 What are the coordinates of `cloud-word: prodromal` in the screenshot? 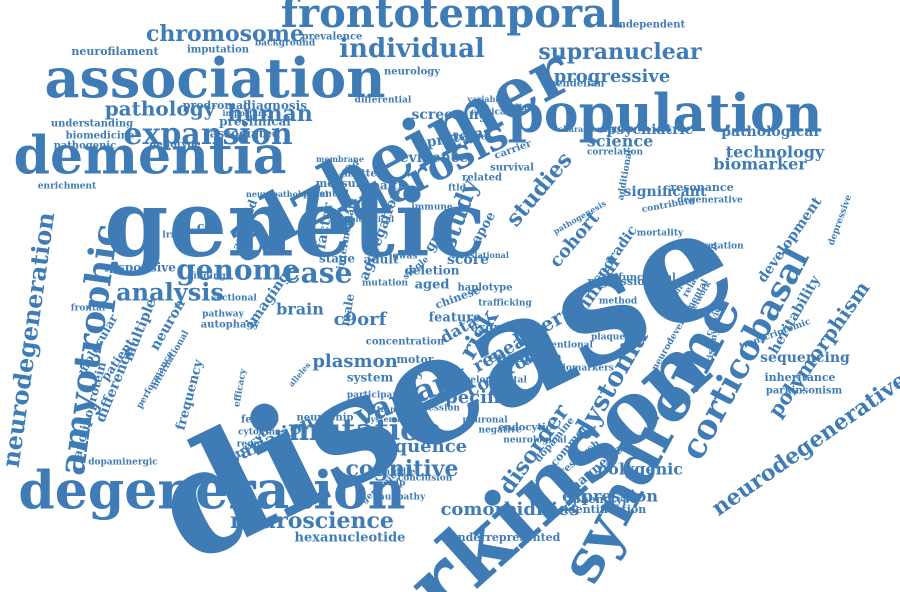 It's located at (215, 105).